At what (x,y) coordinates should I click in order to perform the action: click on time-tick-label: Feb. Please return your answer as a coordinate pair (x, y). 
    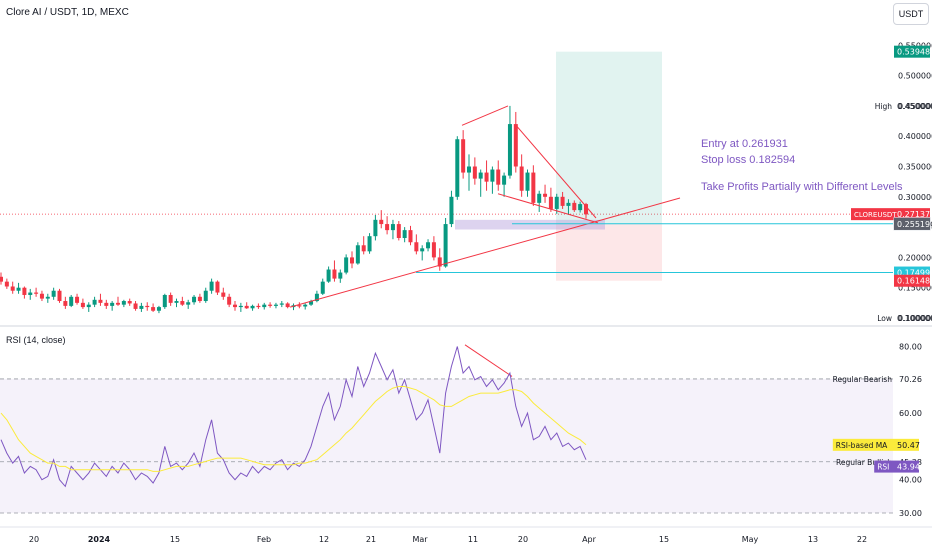
    Looking at the image, I should click on (264, 539).